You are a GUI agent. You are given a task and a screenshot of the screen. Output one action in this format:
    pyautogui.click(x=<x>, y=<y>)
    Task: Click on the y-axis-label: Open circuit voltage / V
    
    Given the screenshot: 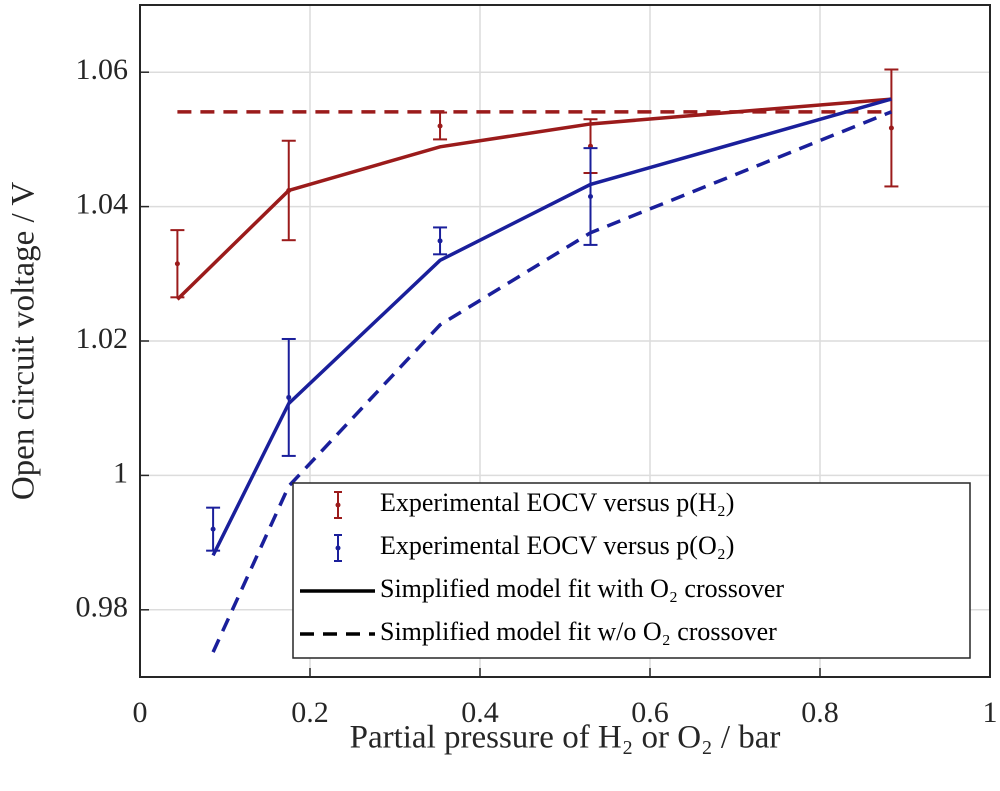 What is the action you would take?
    pyautogui.click(x=24, y=341)
    